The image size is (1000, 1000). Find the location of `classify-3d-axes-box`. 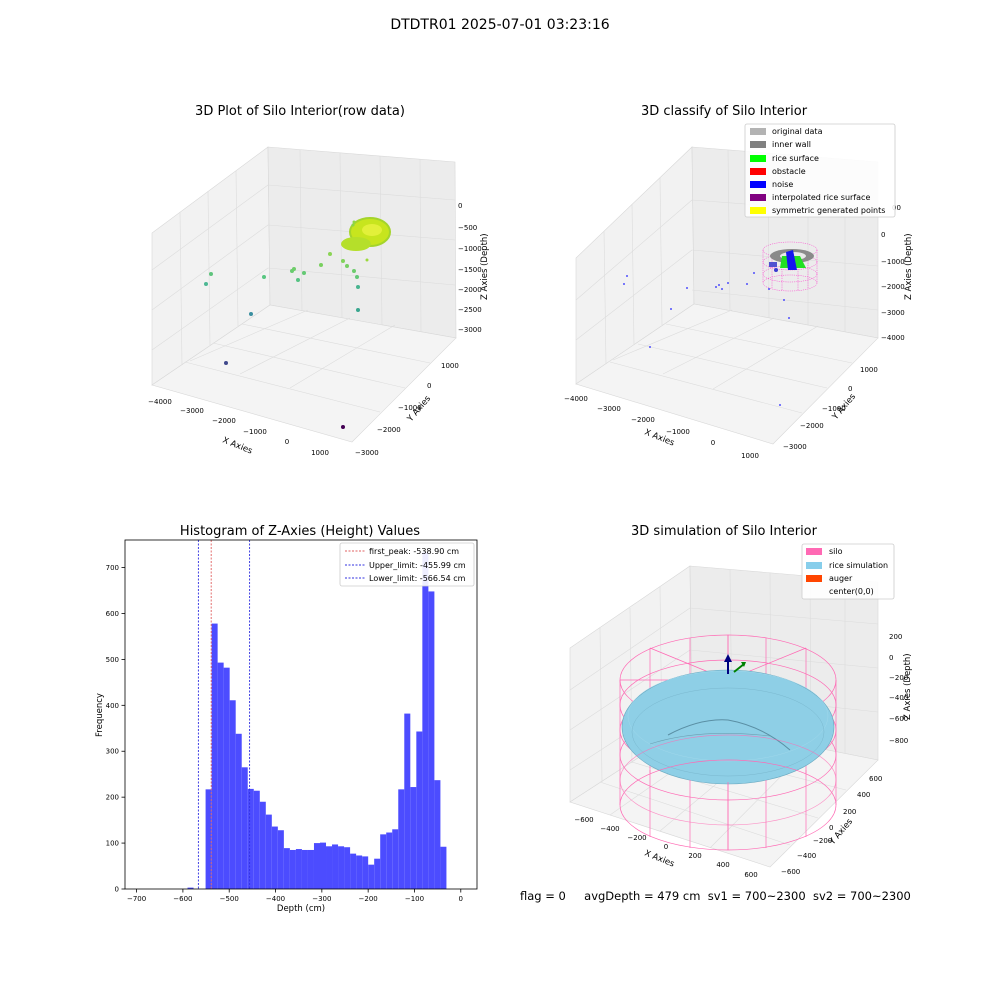

classify-3d-axes-box is located at coordinates (727, 295).